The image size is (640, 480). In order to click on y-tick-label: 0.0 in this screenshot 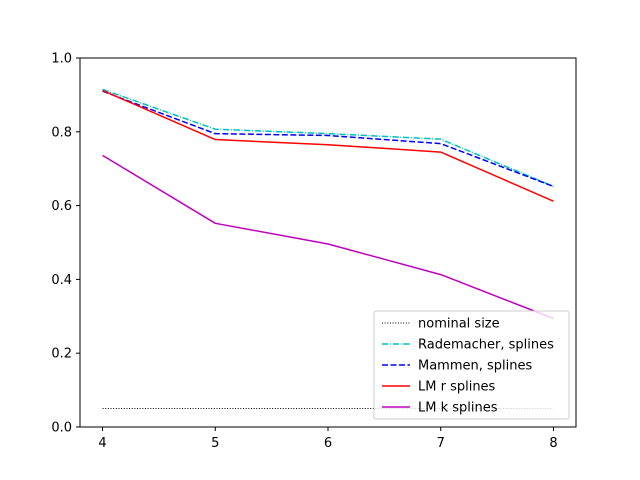, I will do `click(61, 428)`.